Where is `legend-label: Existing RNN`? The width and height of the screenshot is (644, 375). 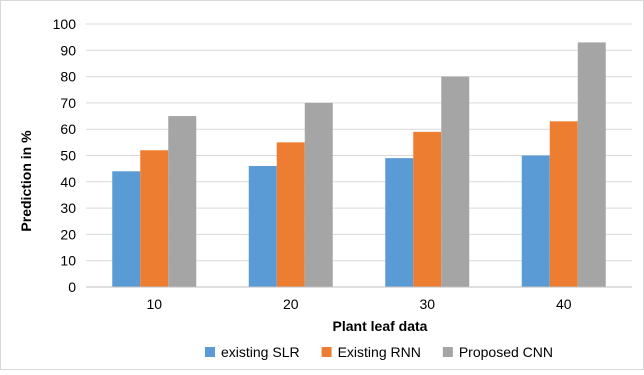
legend-label: Existing RNN is located at coordinates (379, 352).